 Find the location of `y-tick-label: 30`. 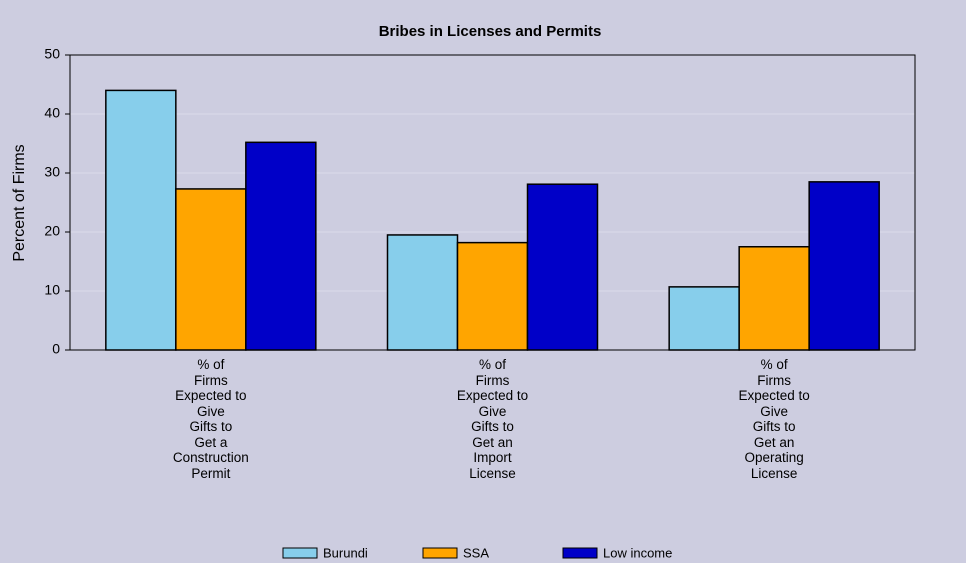

y-tick-label: 30 is located at coordinates (52, 172).